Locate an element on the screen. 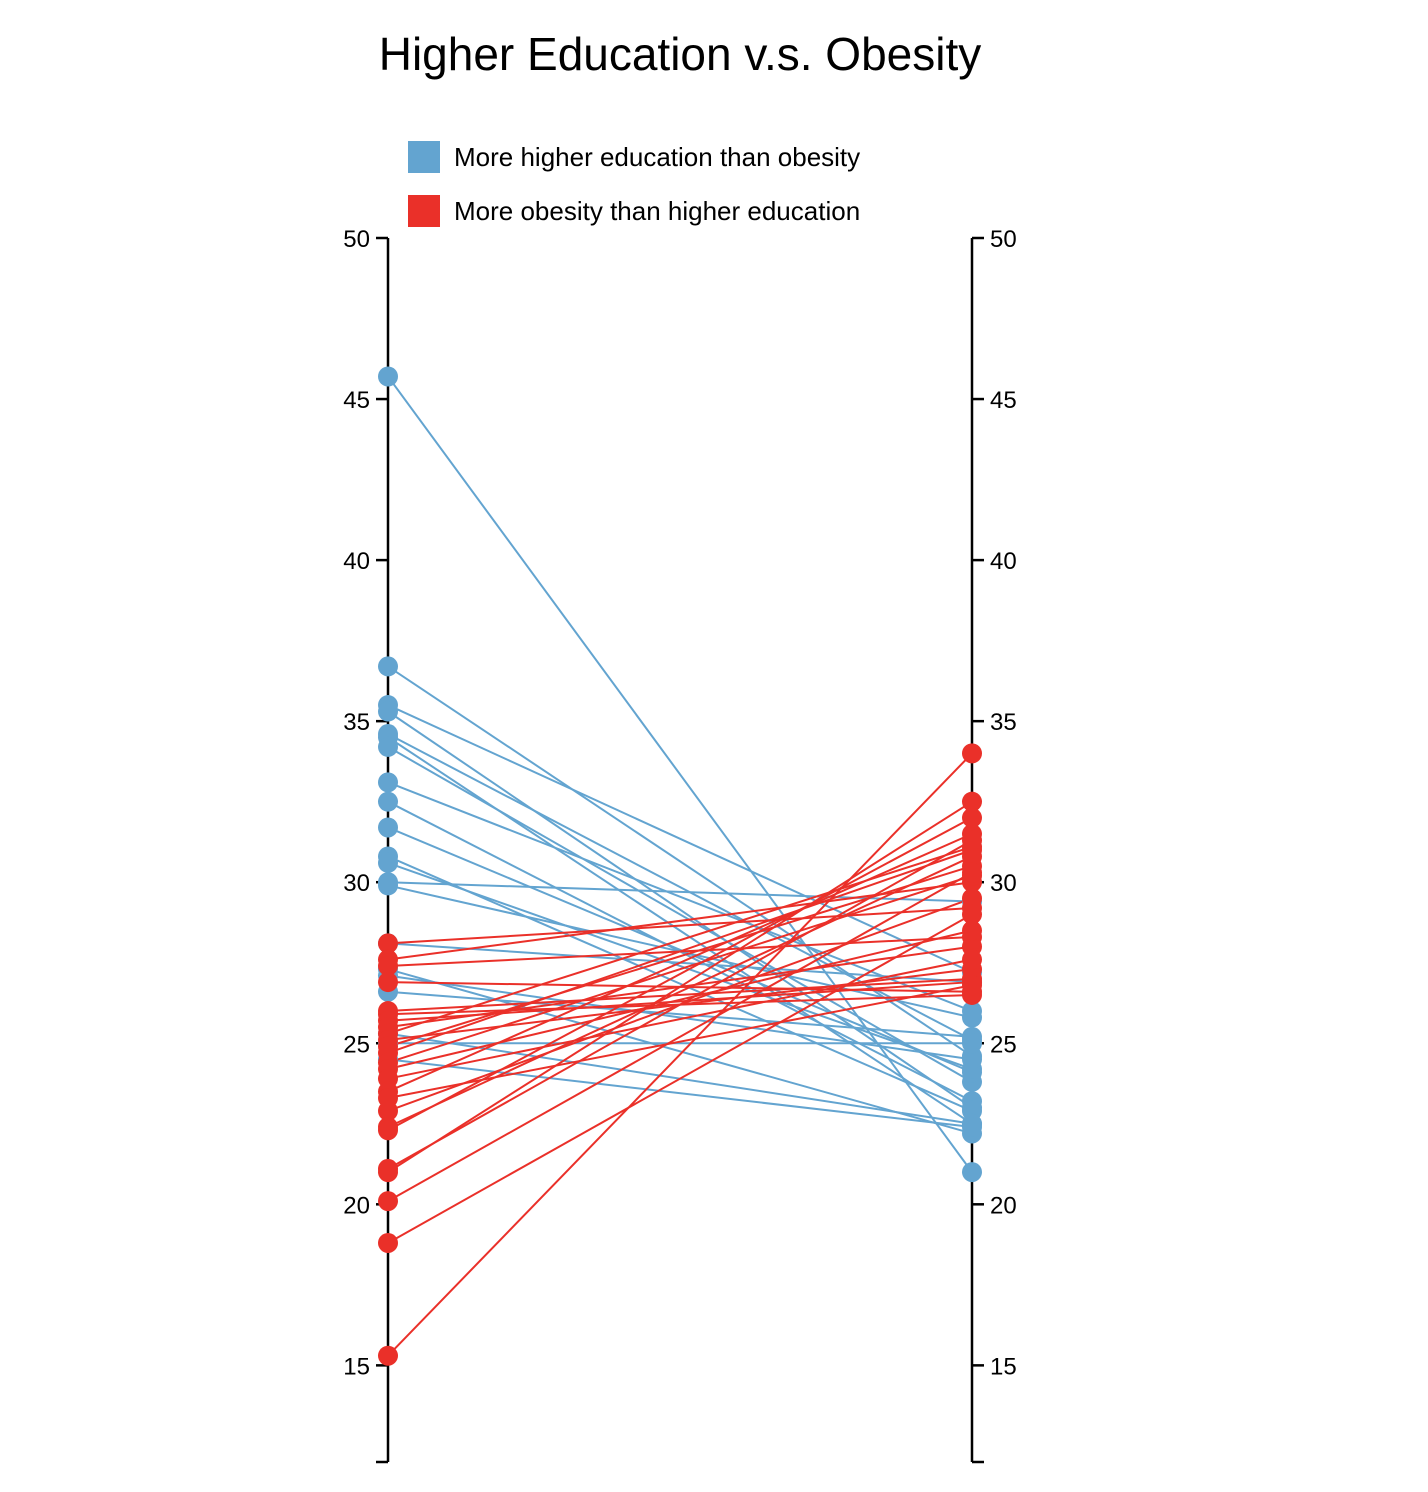 This screenshot has height=1492, width=1428. right-axis-tick-label: 35 is located at coordinates (1003, 722).